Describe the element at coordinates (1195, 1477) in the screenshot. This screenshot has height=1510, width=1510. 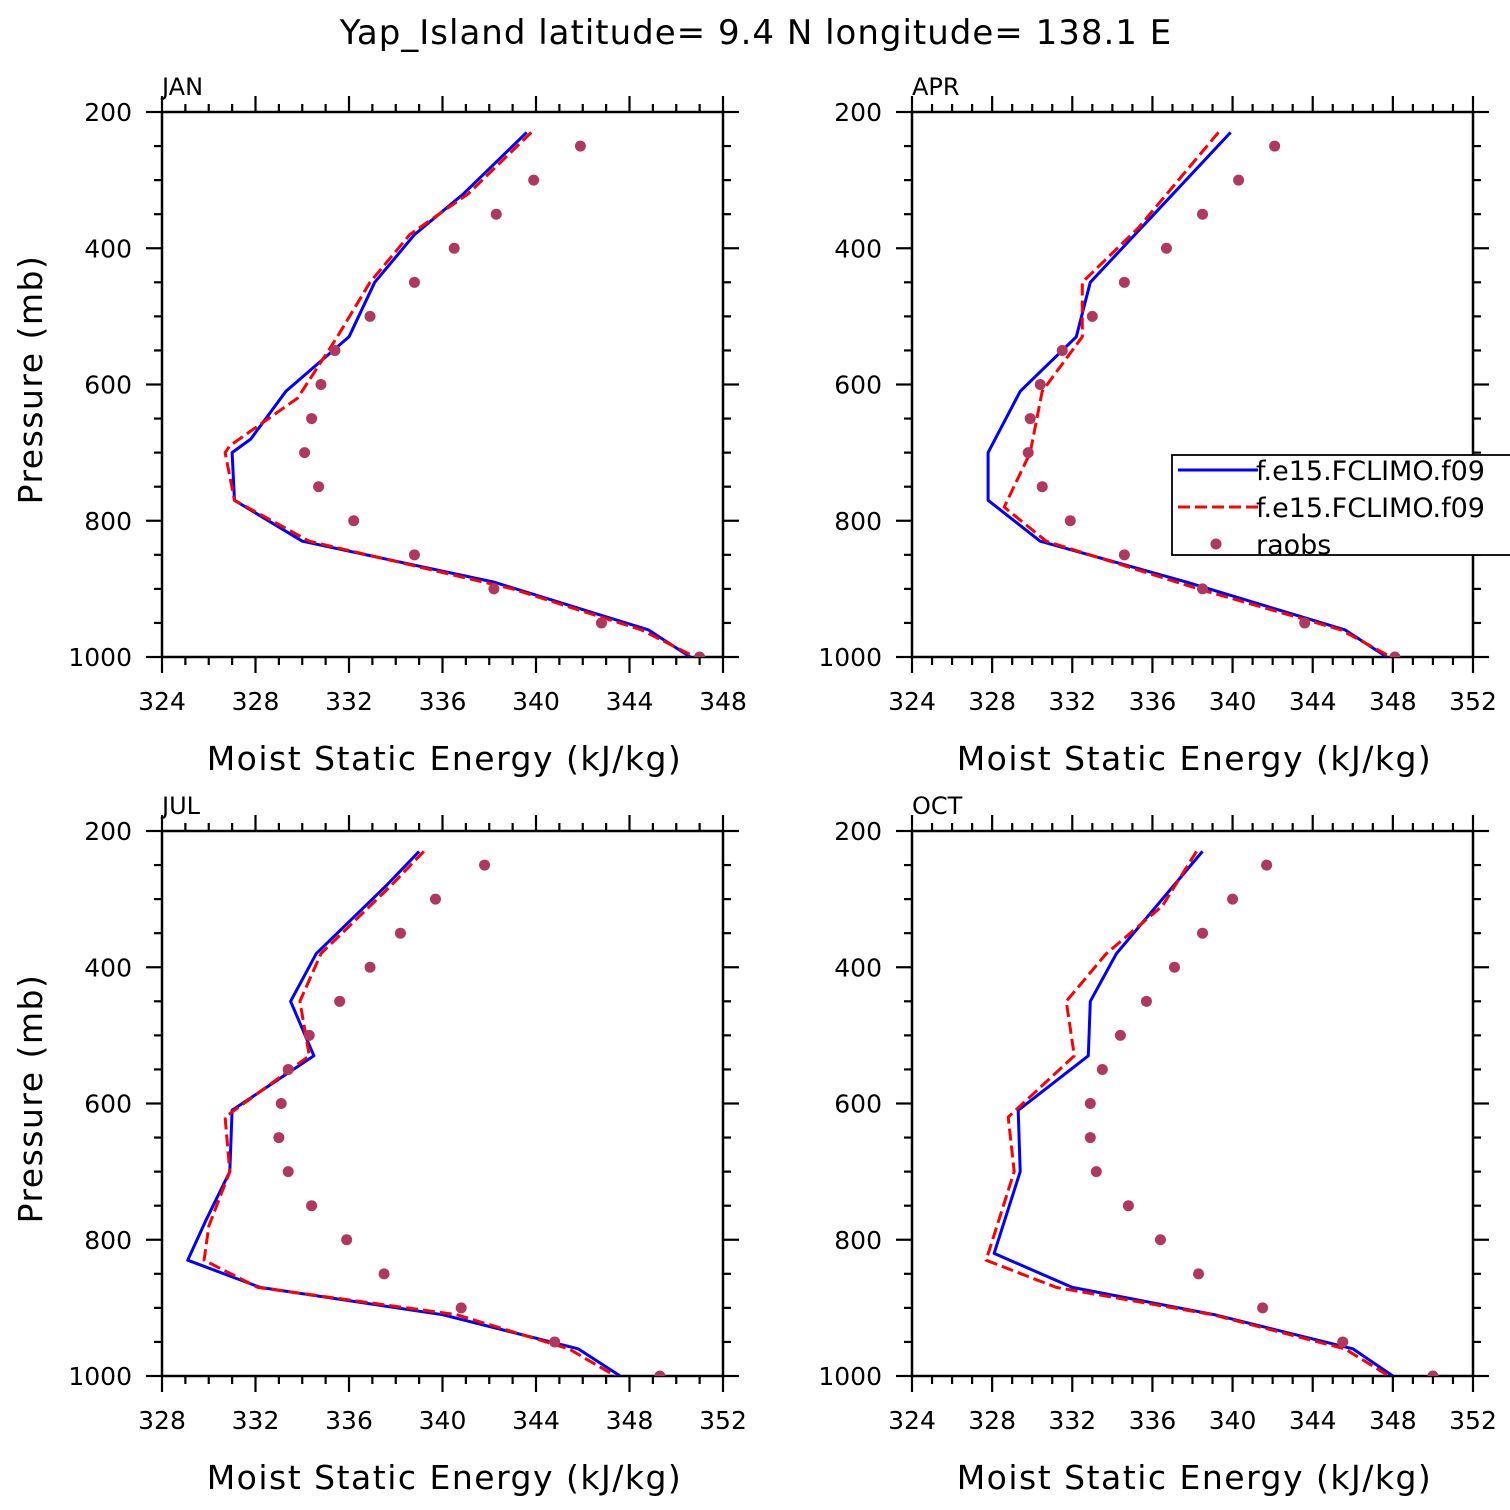
I see `x-axis-label: Moist Static Energy (kJ/kg)` at that location.